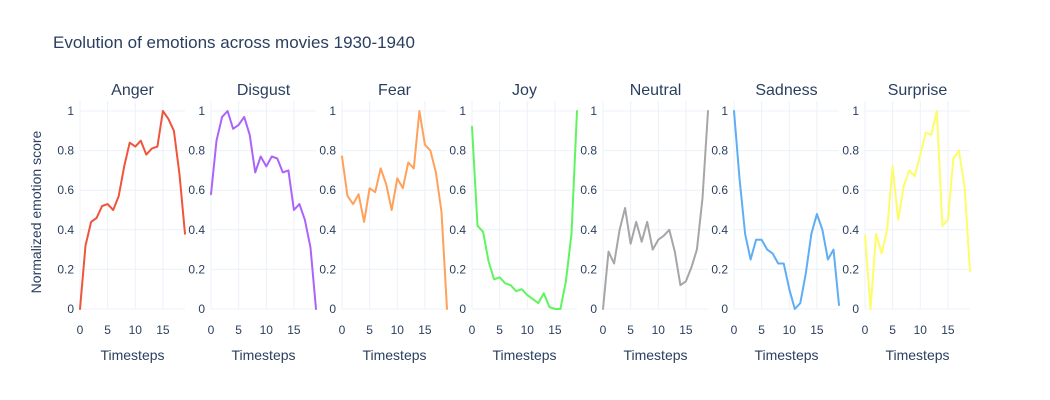 This screenshot has height=400, width=1050. I want to click on series-line-sadness, so click(786, 210).